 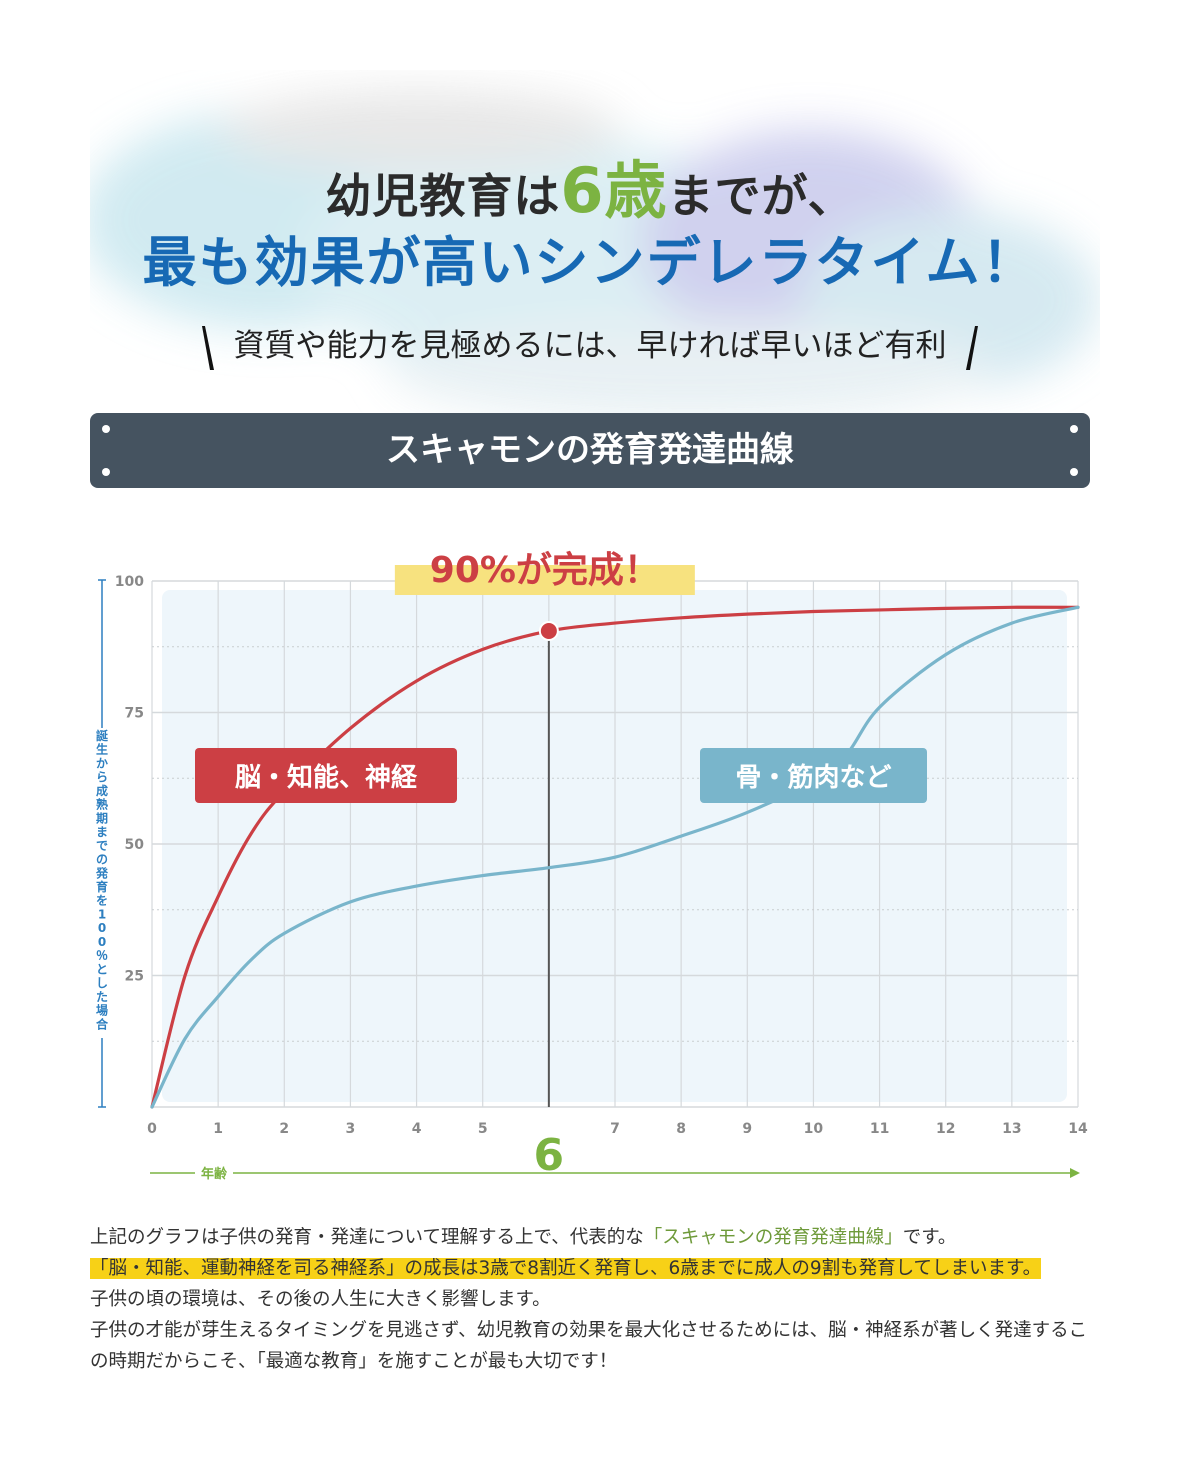 I want to click on description-text: です。, so click(x=929, y=1237).